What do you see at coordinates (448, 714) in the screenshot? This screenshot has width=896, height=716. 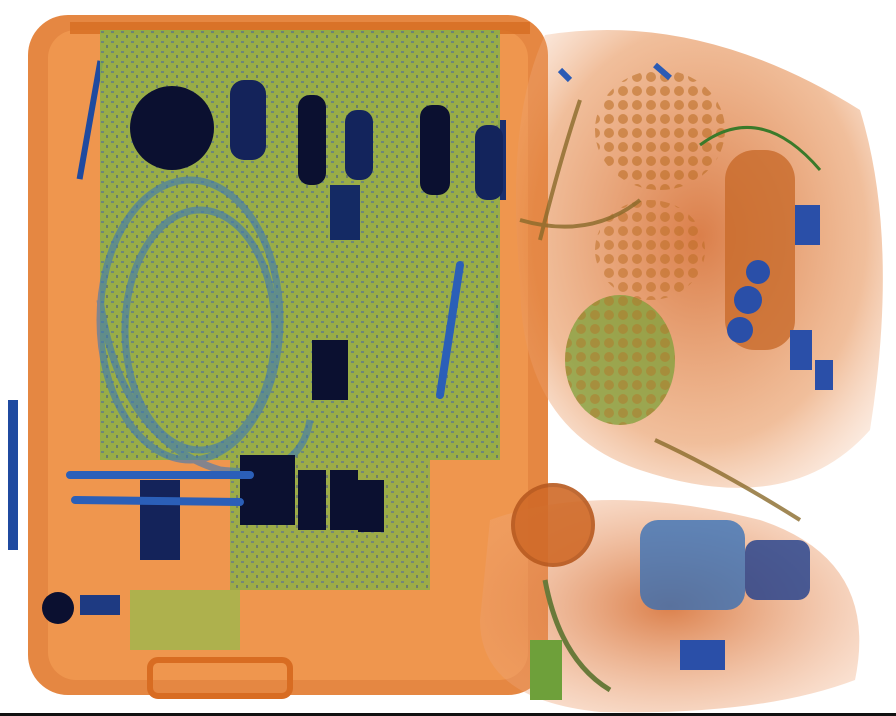 I see `bottom-frame-line` at bounding box center [448, 714].